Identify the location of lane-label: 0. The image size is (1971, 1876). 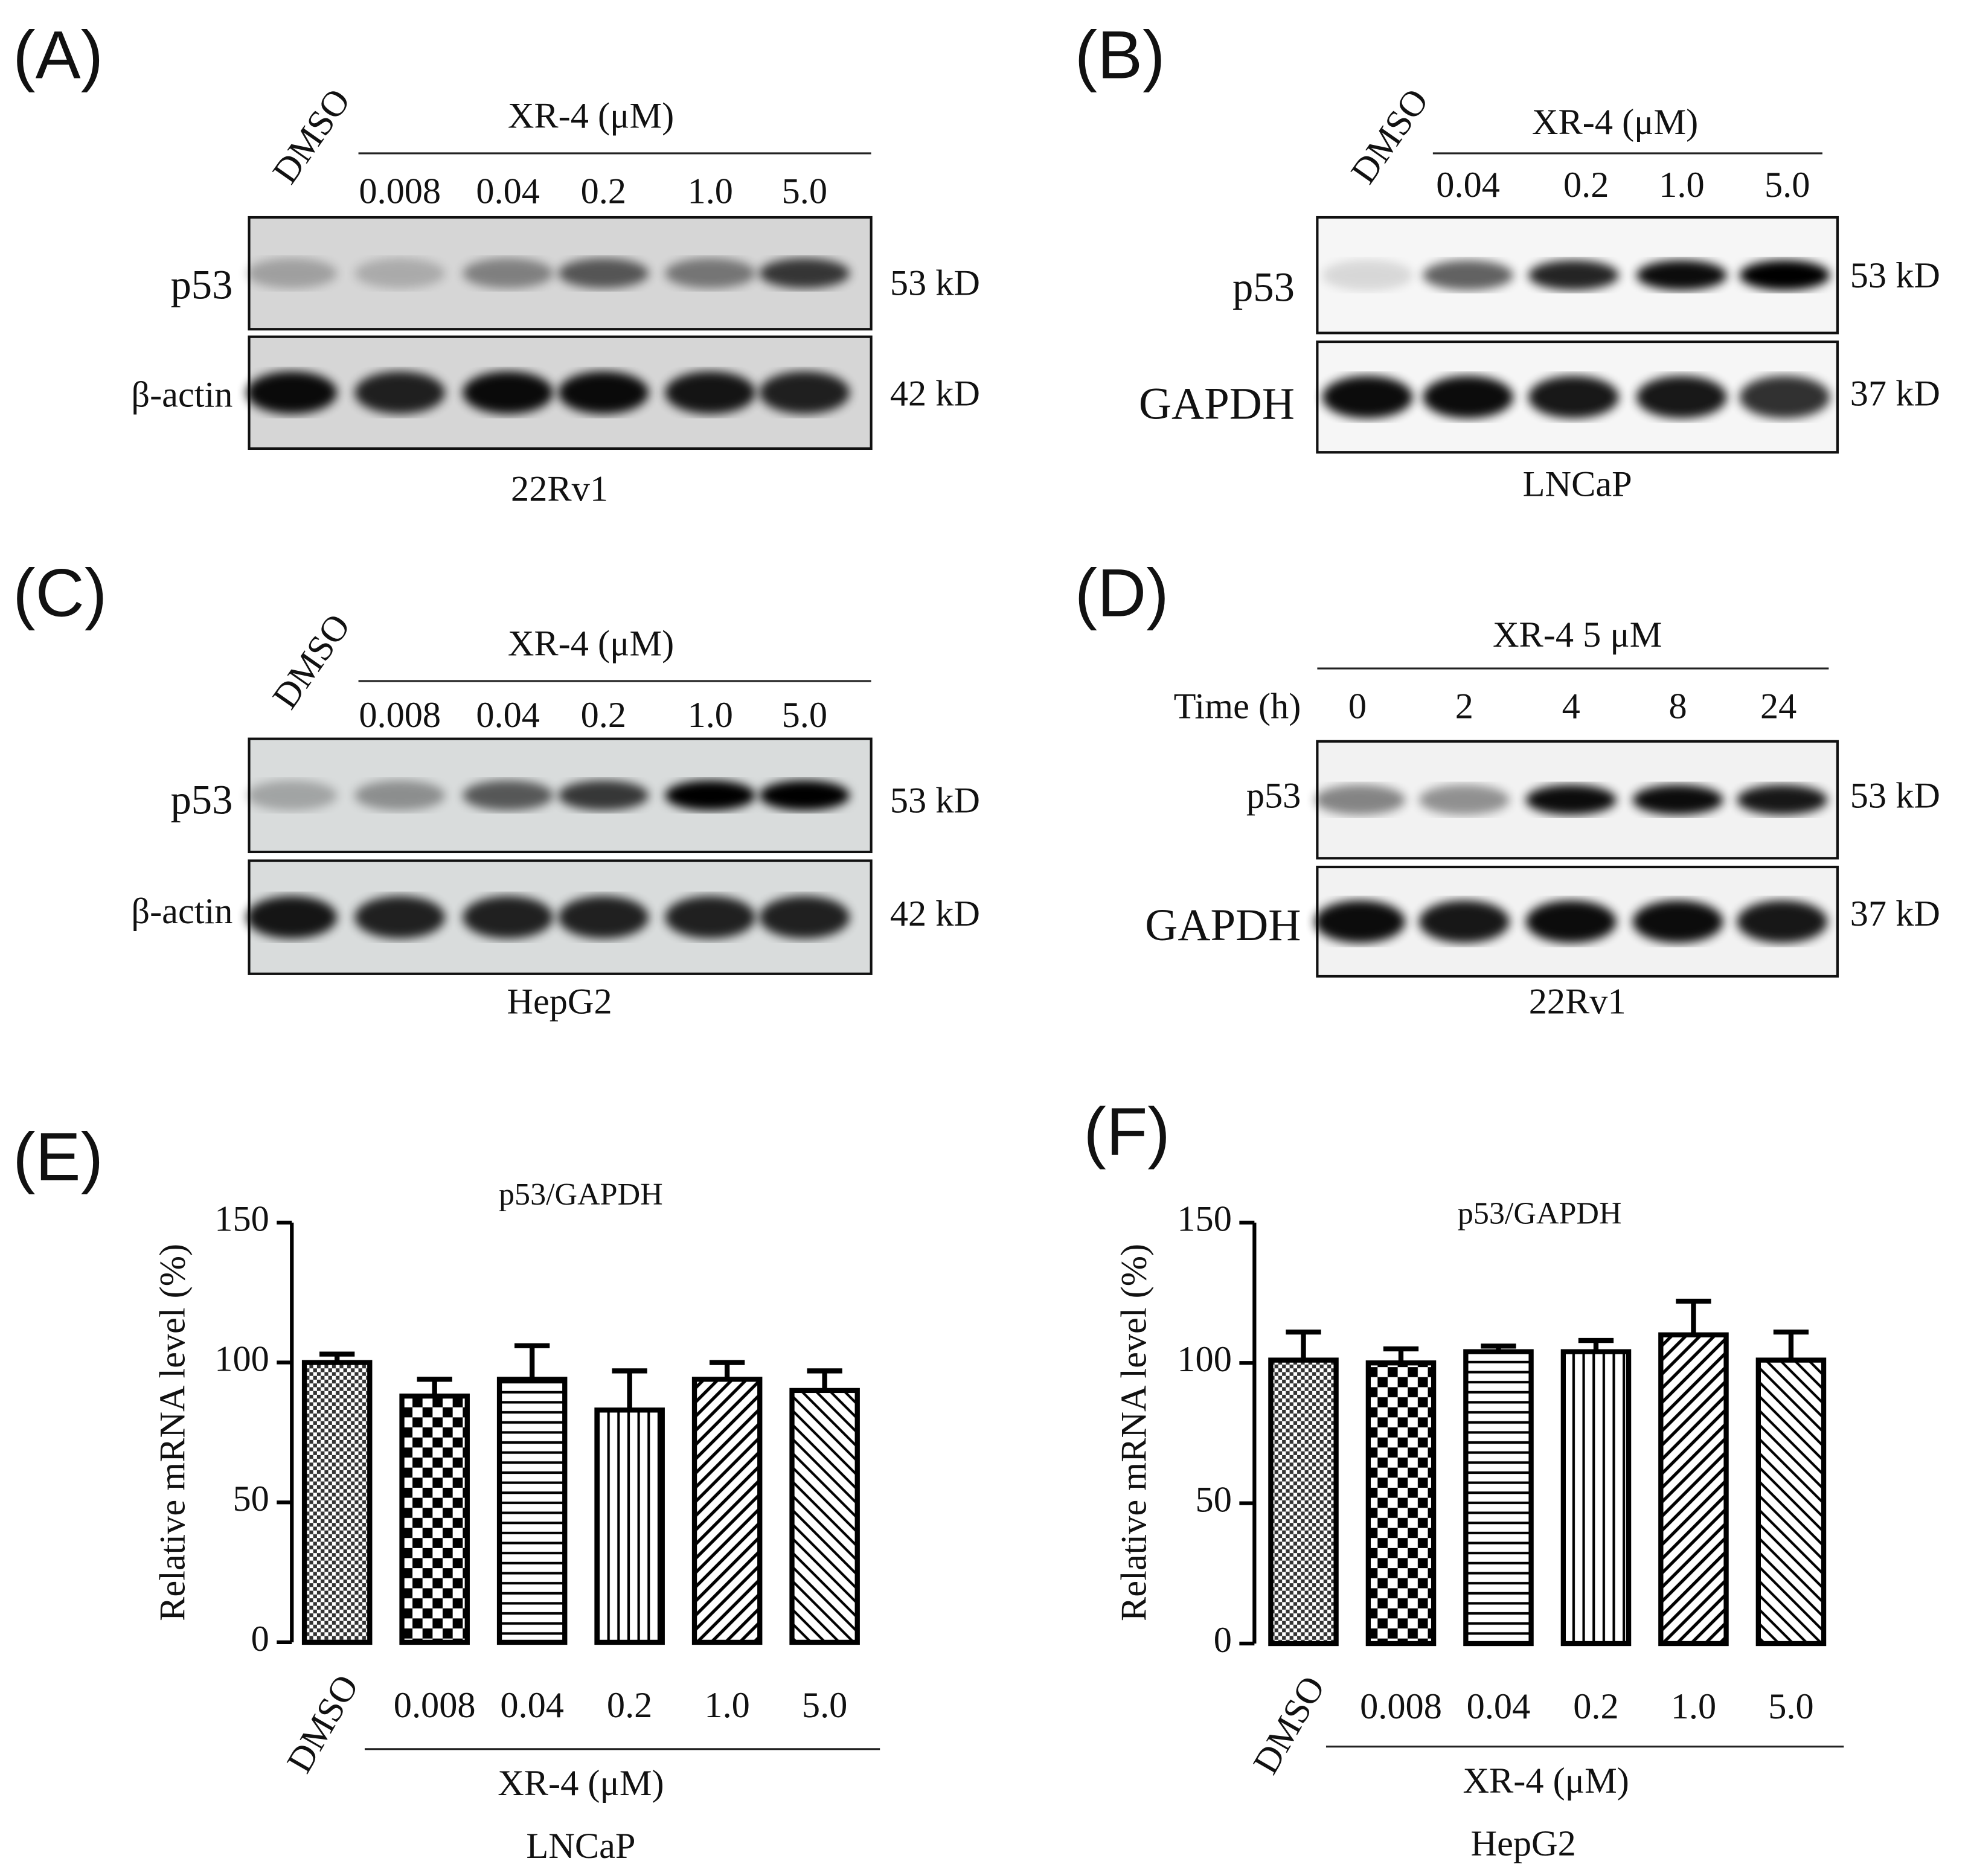
(1357, 707).